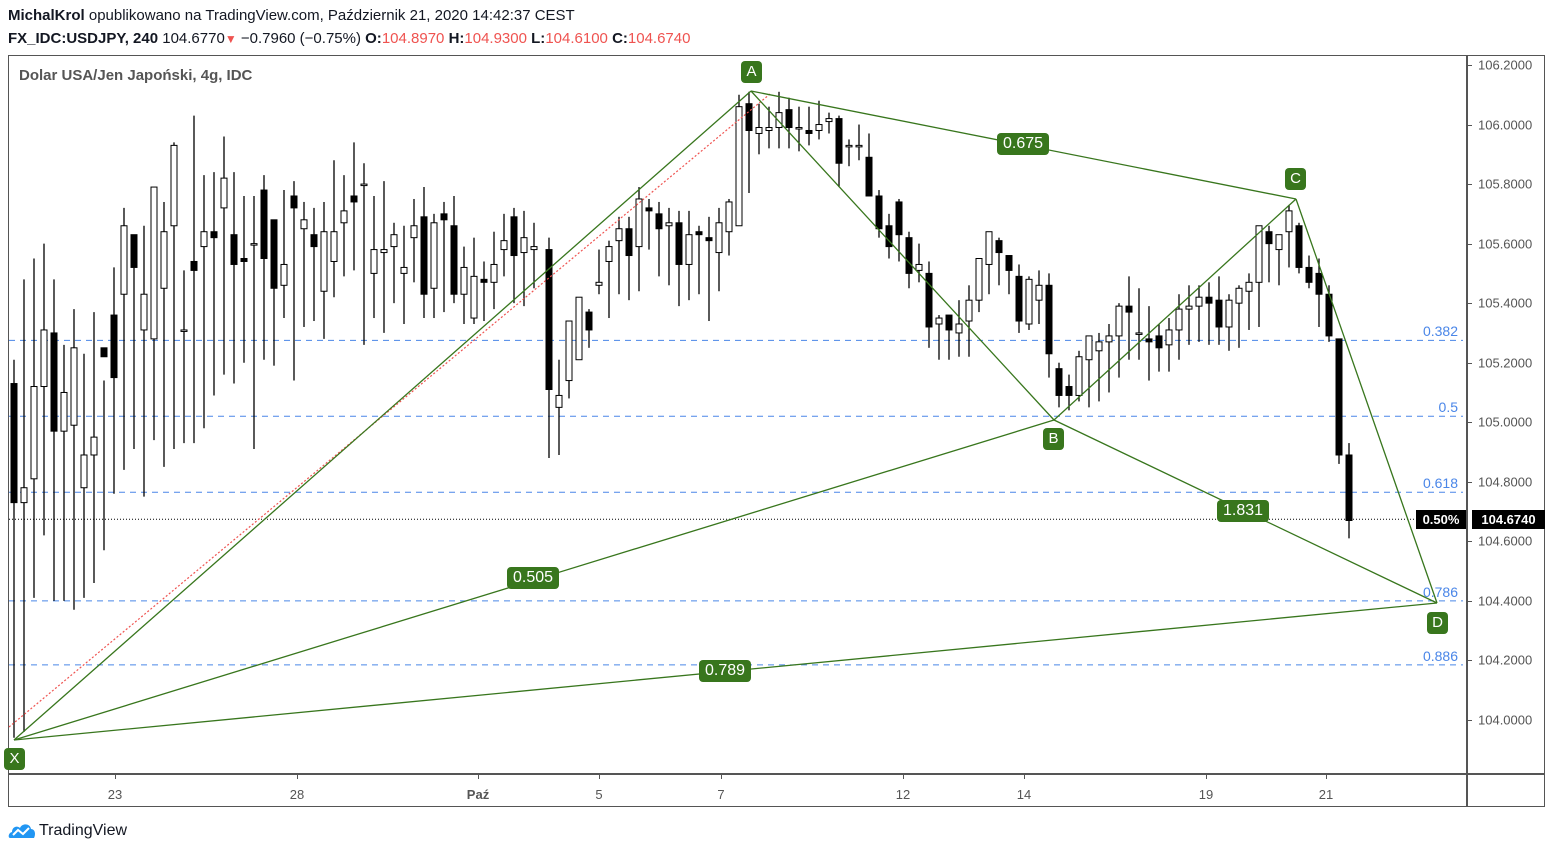 Image resolution: width=1553 pixels, height=855 pixels. Describe the element at coordinates (1505, 244) in the screenshot. I see `price-tick-label: 105.6000` at that location.